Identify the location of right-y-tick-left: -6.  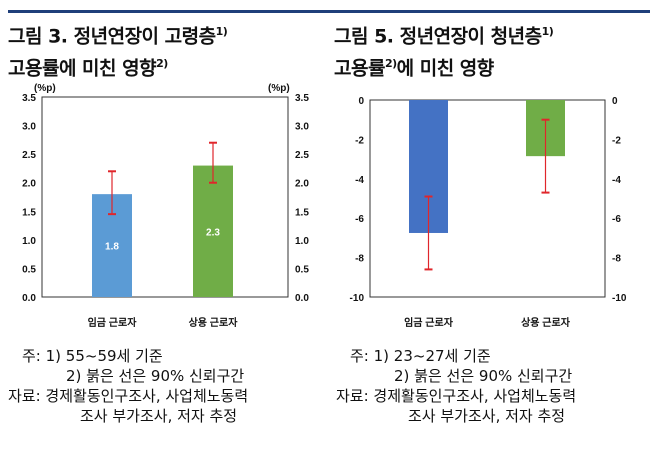
(359, 219).